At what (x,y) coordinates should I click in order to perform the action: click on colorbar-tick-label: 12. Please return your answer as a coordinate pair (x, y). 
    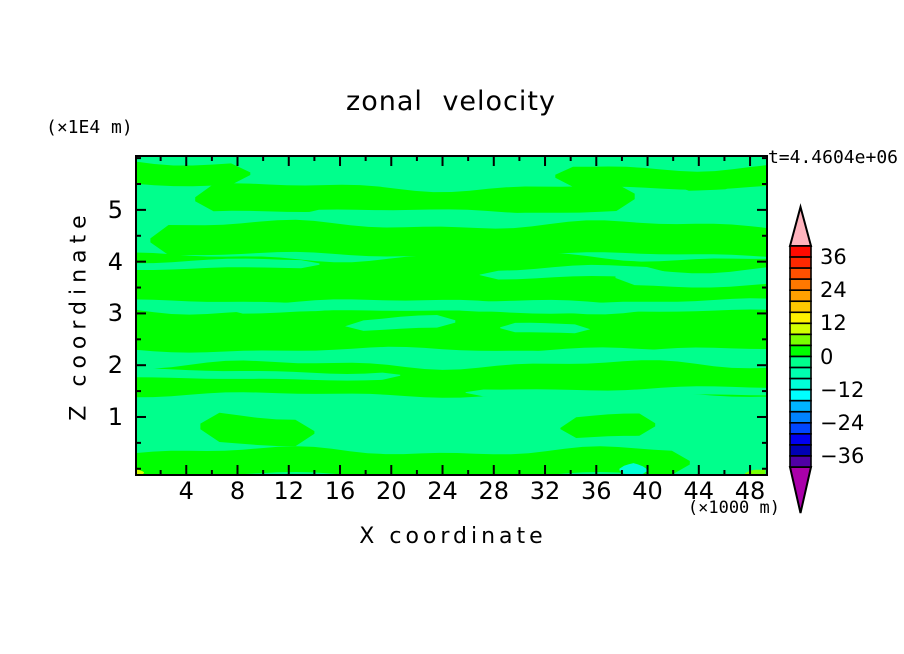
    Looking at the image, I should click on (833, 323).